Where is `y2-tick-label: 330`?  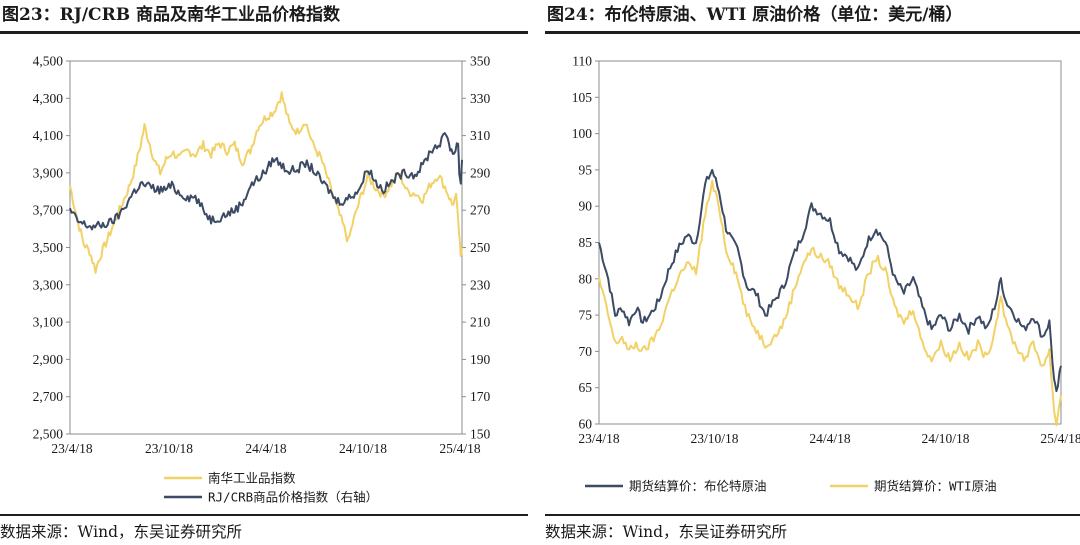
y2-tick-label: 330 is located at coordinates (480, 98).